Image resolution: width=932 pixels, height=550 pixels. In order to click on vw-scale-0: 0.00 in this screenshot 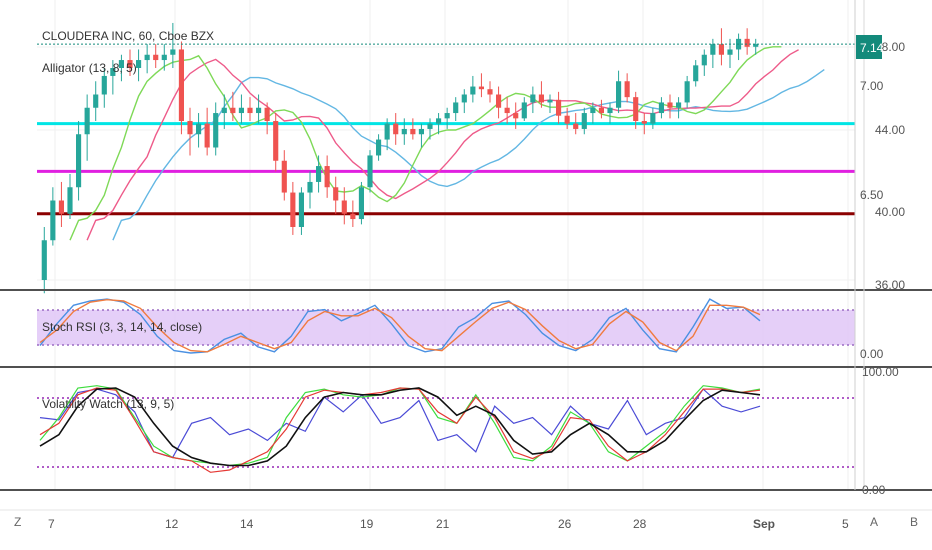, I will do `click(874, 490)`.